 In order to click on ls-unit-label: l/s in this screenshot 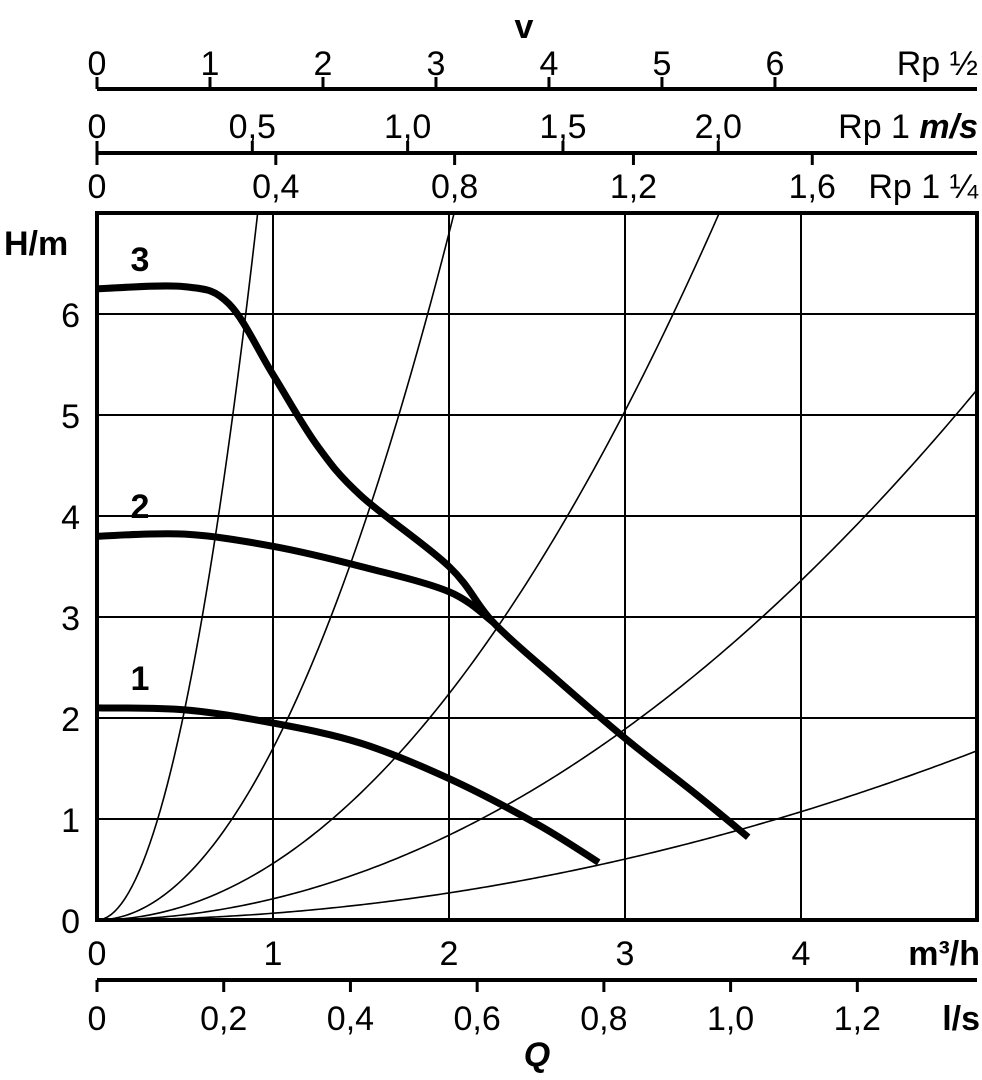, I will do `click(961, 1019)`.